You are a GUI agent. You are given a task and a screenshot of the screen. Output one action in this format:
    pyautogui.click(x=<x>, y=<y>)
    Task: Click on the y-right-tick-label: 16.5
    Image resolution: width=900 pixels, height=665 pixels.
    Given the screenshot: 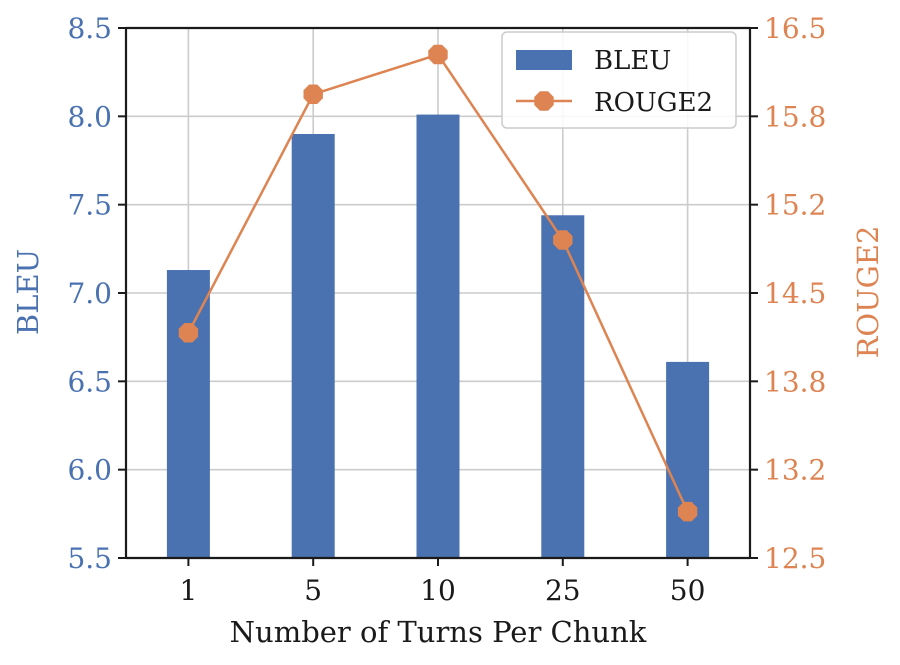 What is the action you would take?
    pyautogui.click(x=795, y=28)
    